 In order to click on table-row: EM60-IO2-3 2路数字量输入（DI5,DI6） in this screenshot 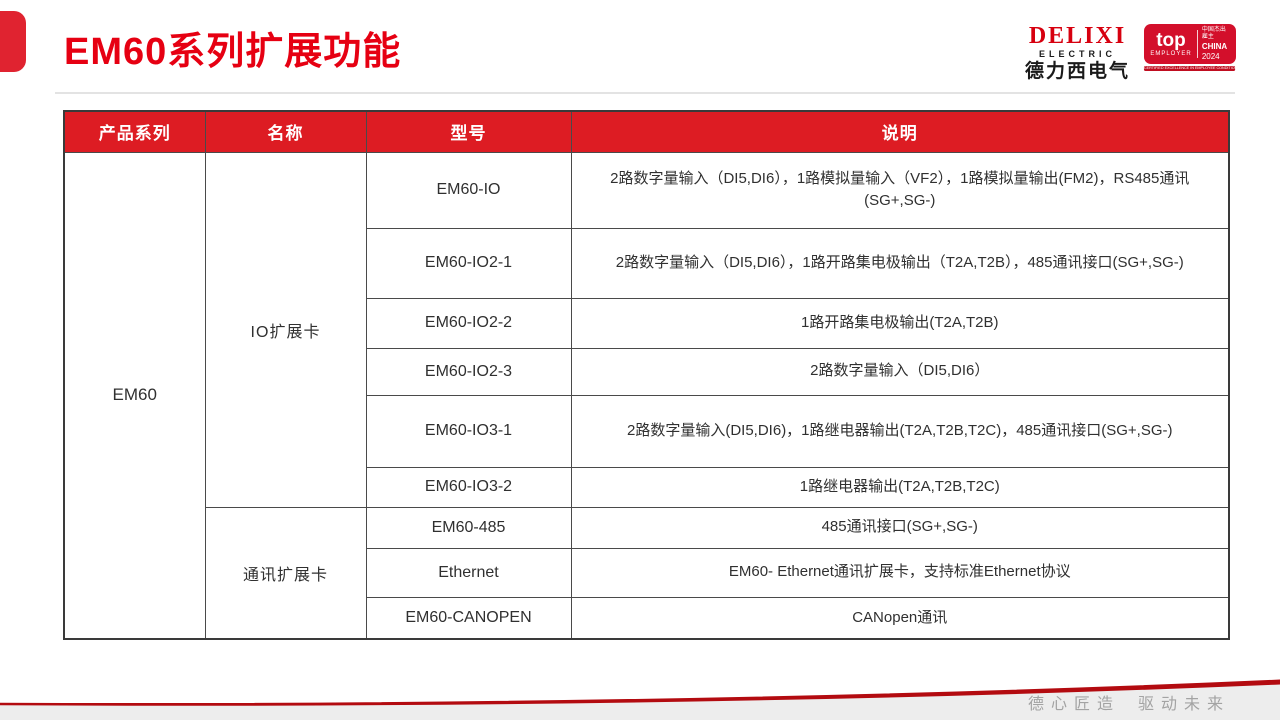, I will do `click(647, 371)`.